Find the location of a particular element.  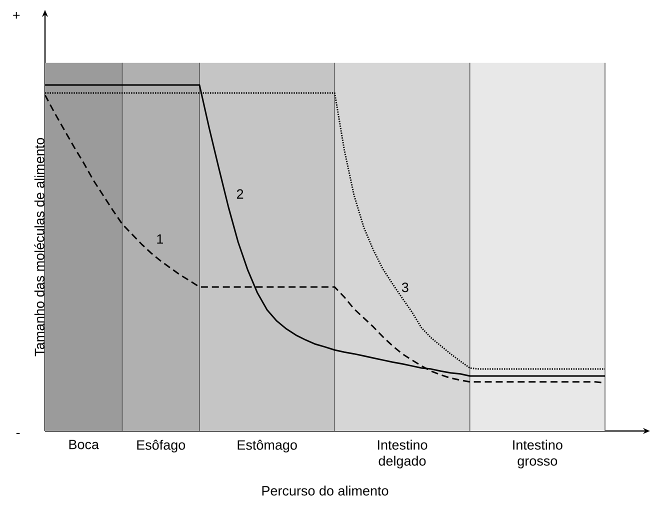

x-tick-label: Estômago is located at coordinates (267, 446).